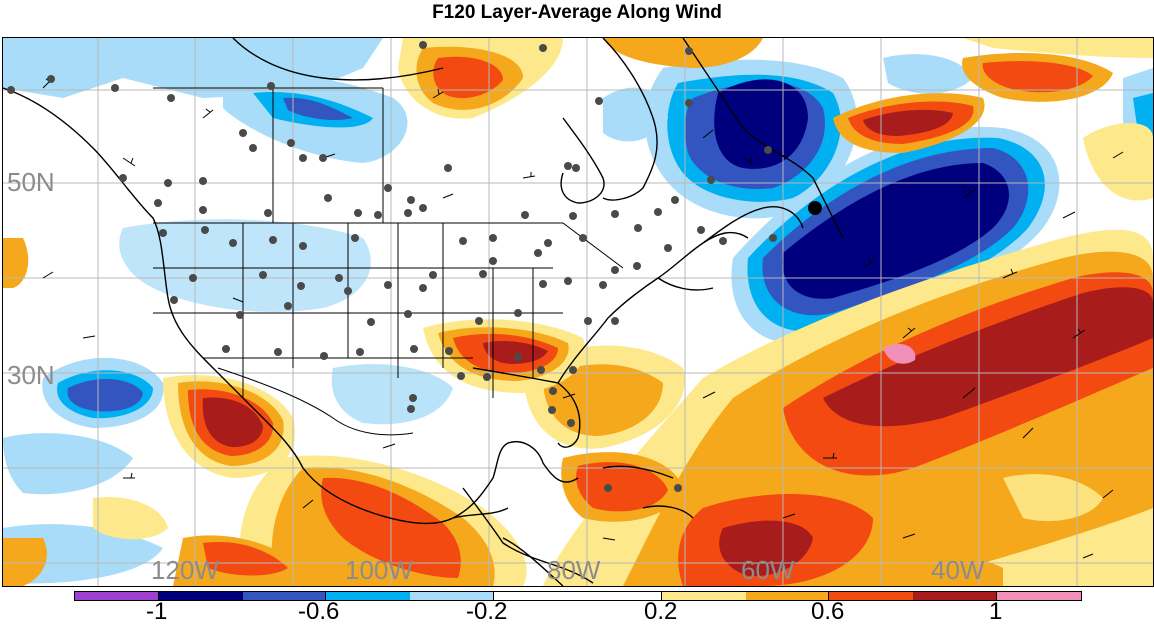 Image resolution: width=1154 pixels, height=626 pixels. I want to click on colorbar, so click(578, 596).